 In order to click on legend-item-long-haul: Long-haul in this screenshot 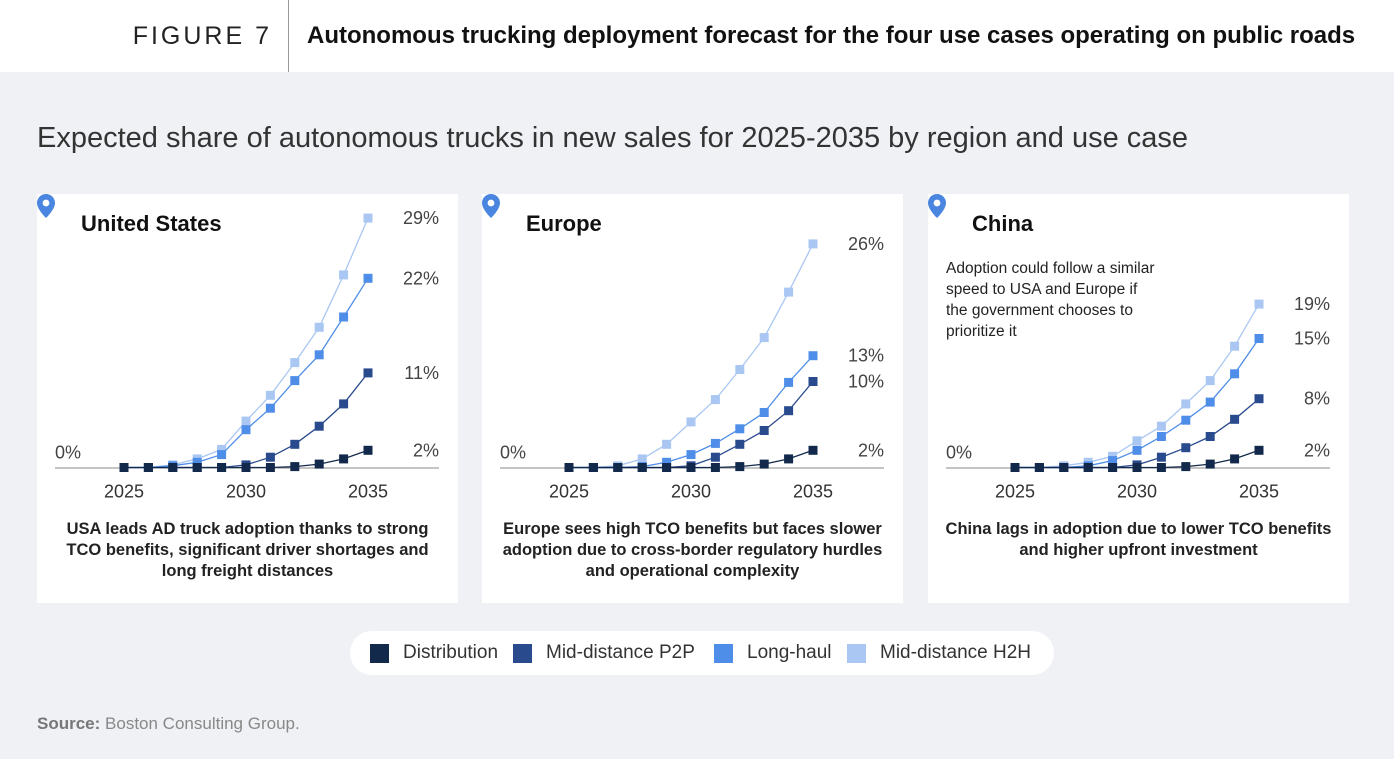, I will do `click(773, 653)`.